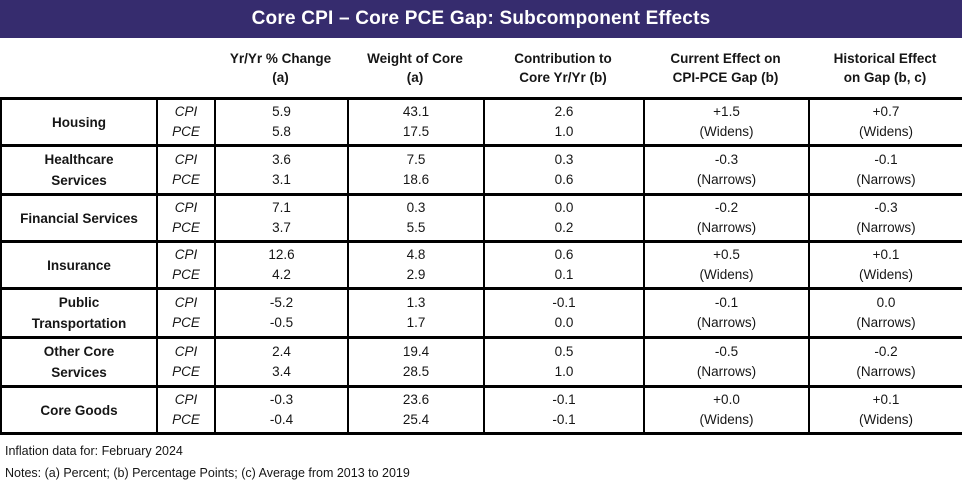 The height and width of the screenshot is (484, 962). Describe the element at coordinates (564, 322) in the screenshot. I see `pce-contribution-value: 0.0` at that location.